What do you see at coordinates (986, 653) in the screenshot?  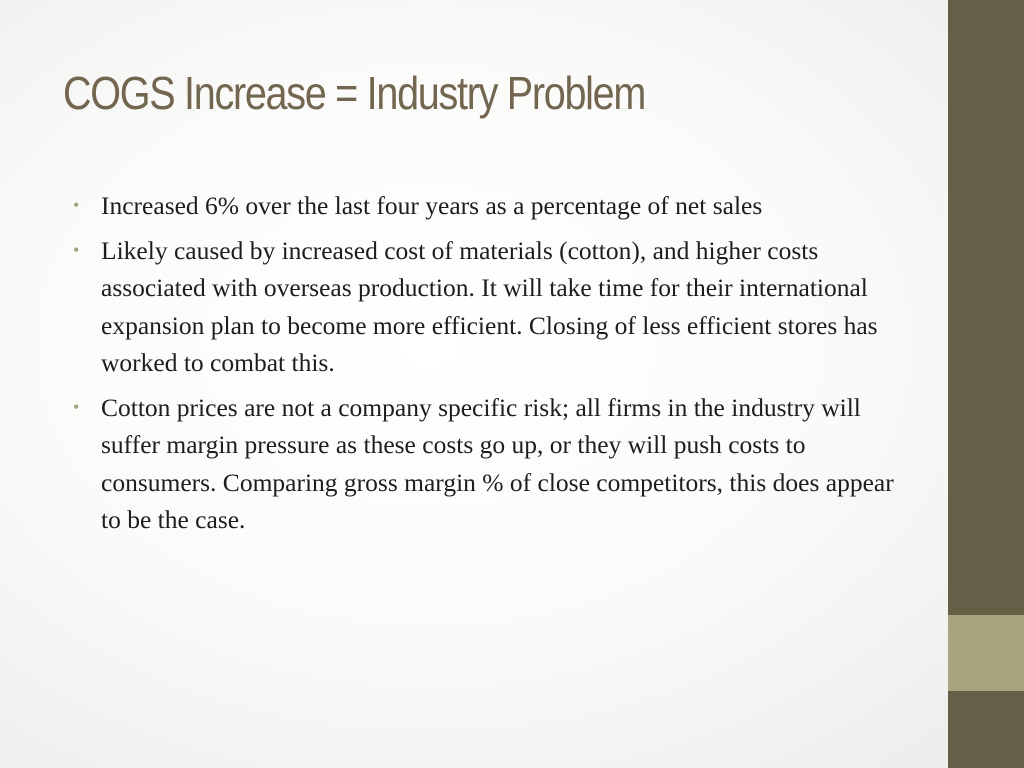 I see `decorative-side-accent` at bounding box center [986, 653].